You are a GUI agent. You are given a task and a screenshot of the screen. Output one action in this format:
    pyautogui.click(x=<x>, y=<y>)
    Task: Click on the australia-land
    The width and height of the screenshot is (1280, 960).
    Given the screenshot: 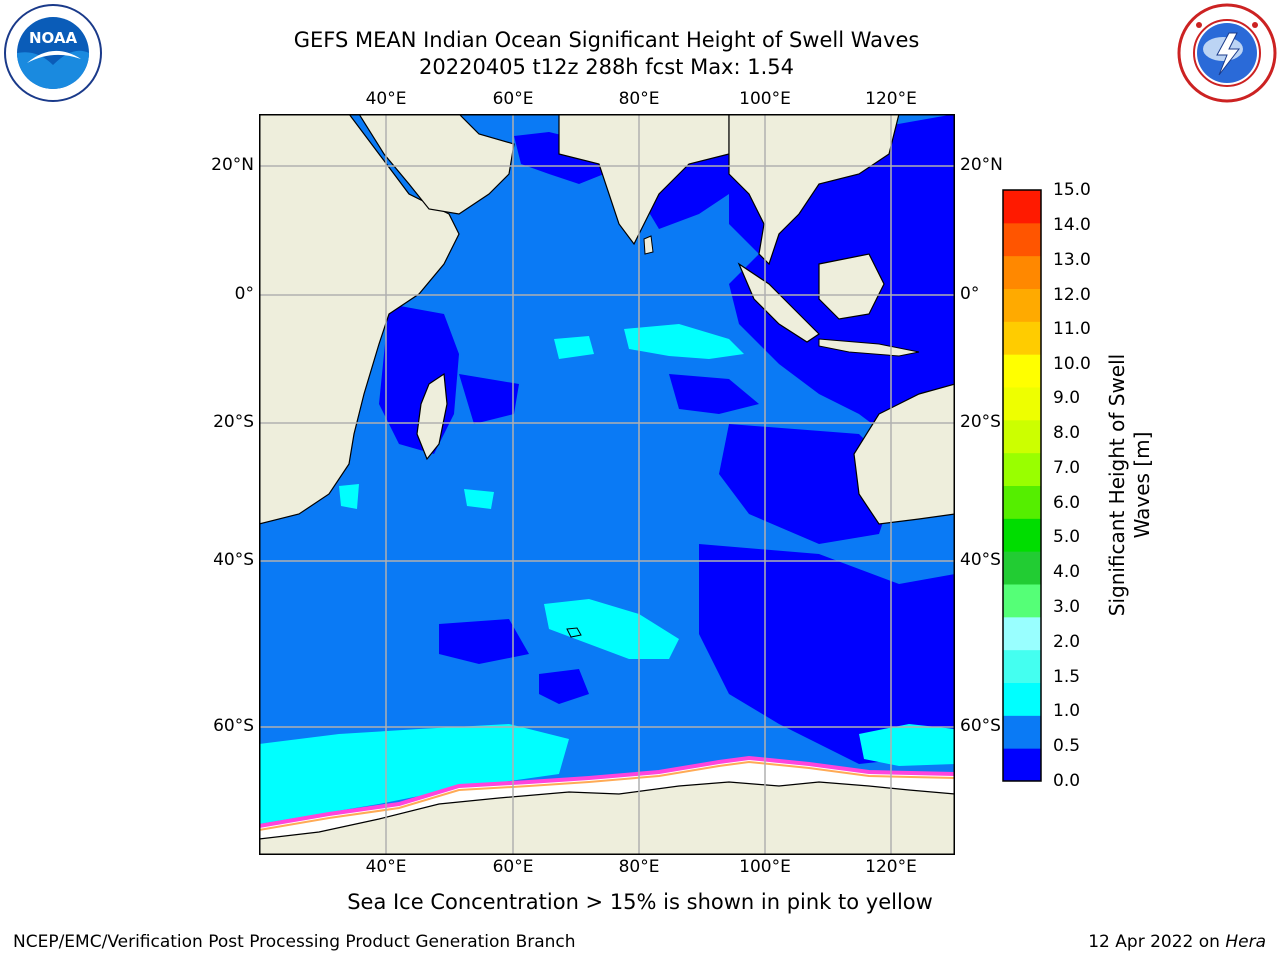 What is the action you would take?
    pyautogui.click(x=904, y=454)
    